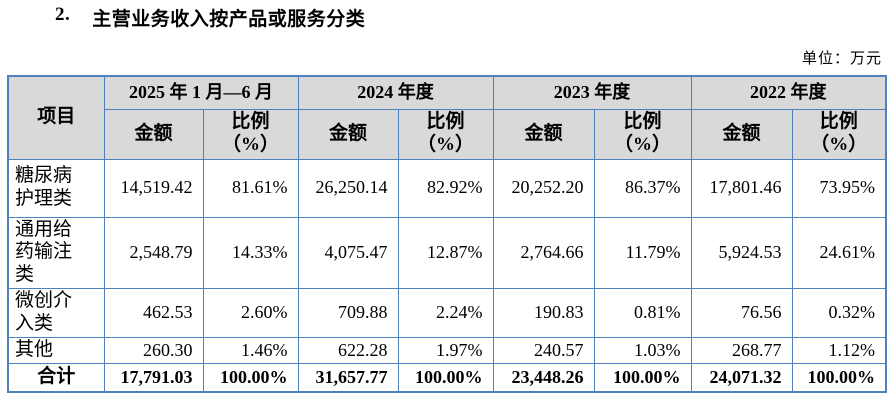  I want to click on cell-value: 24.61%, so click(839, 252).